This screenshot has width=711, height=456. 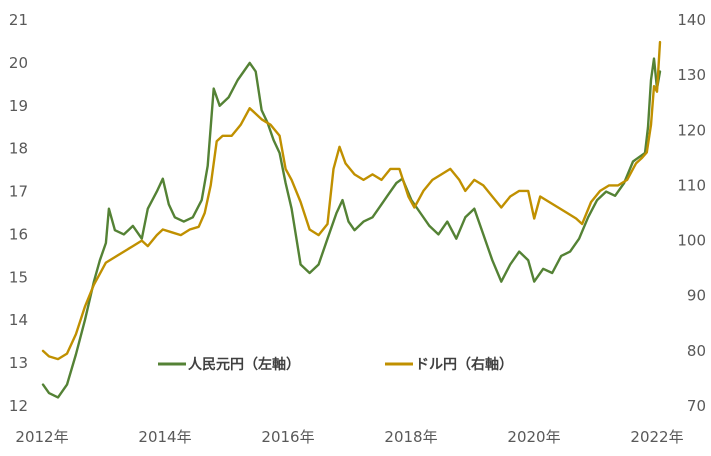 I want to click on left-axis-tick-label: 21, so click(x=18, y=20).